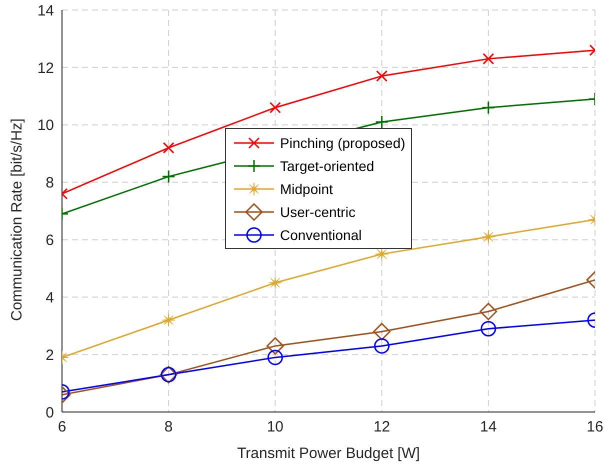 This screenshot has height=476, width=613. I want to click on y-tick-label: 2, so click(50, 355).